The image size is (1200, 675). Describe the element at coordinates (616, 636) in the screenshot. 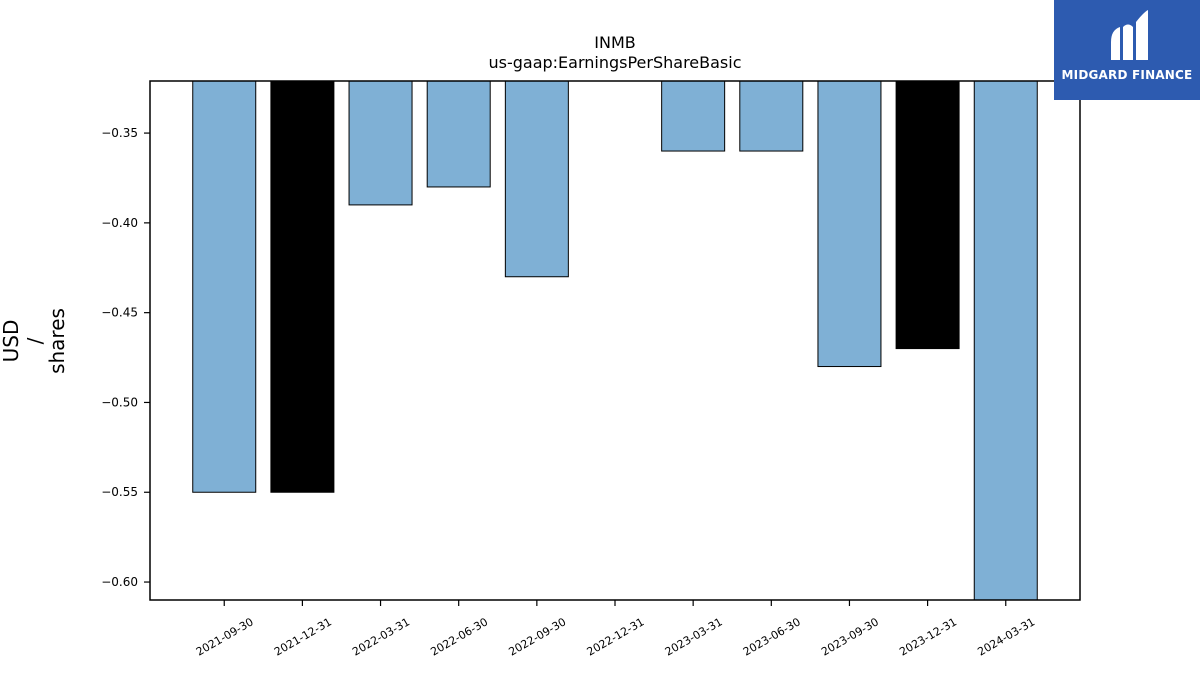

I see `x-tick-label: 2022-12-31` at that location.